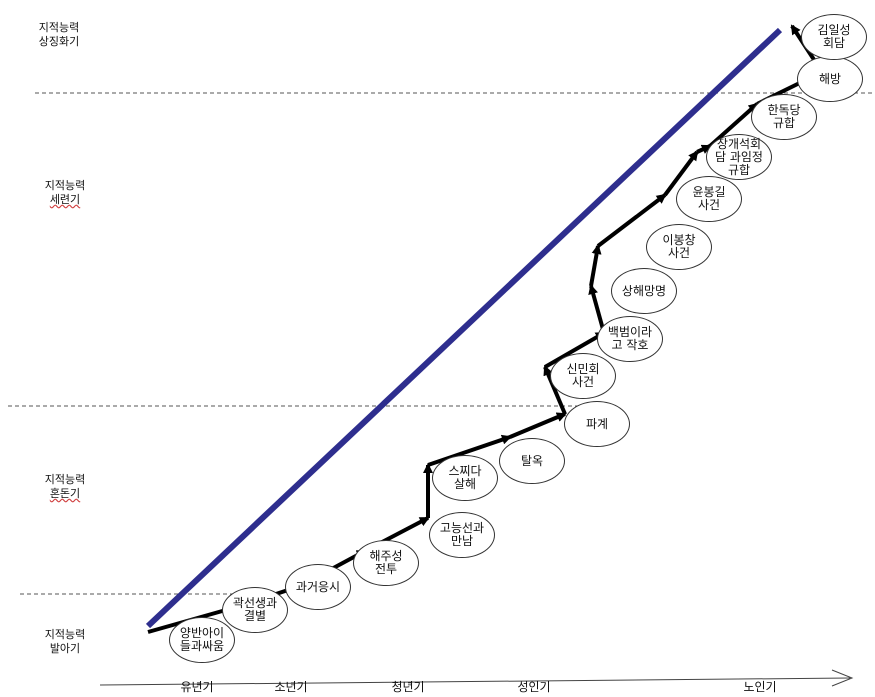  I want to click on event-node: 해주성 전투, so click(386, 563).